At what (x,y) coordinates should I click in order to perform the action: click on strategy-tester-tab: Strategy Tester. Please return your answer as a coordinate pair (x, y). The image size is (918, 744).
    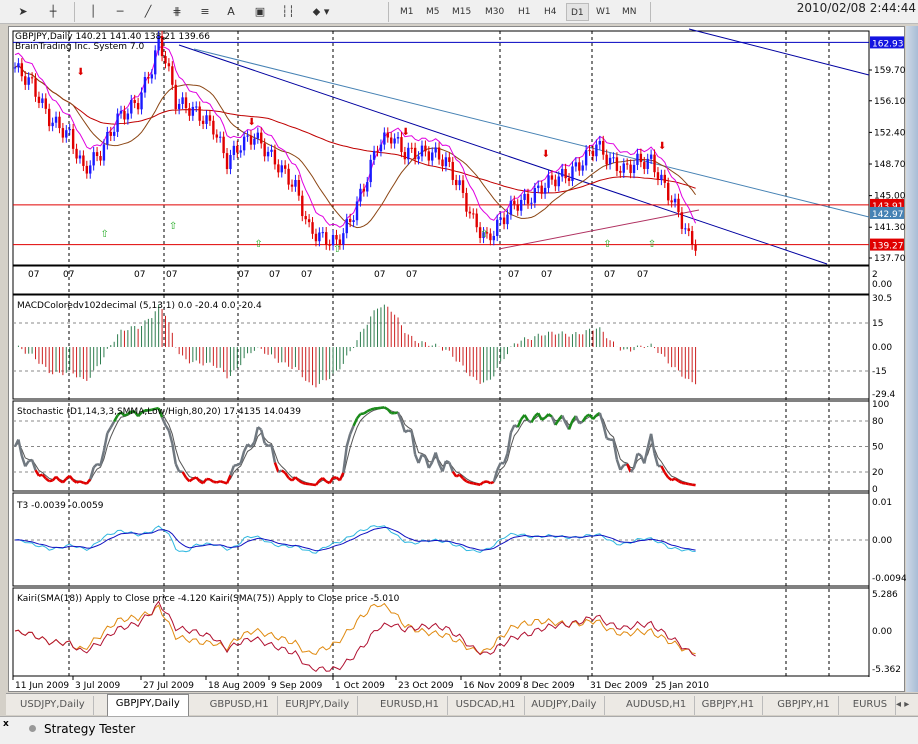
    Looking at the image, I should click on (90, 729).